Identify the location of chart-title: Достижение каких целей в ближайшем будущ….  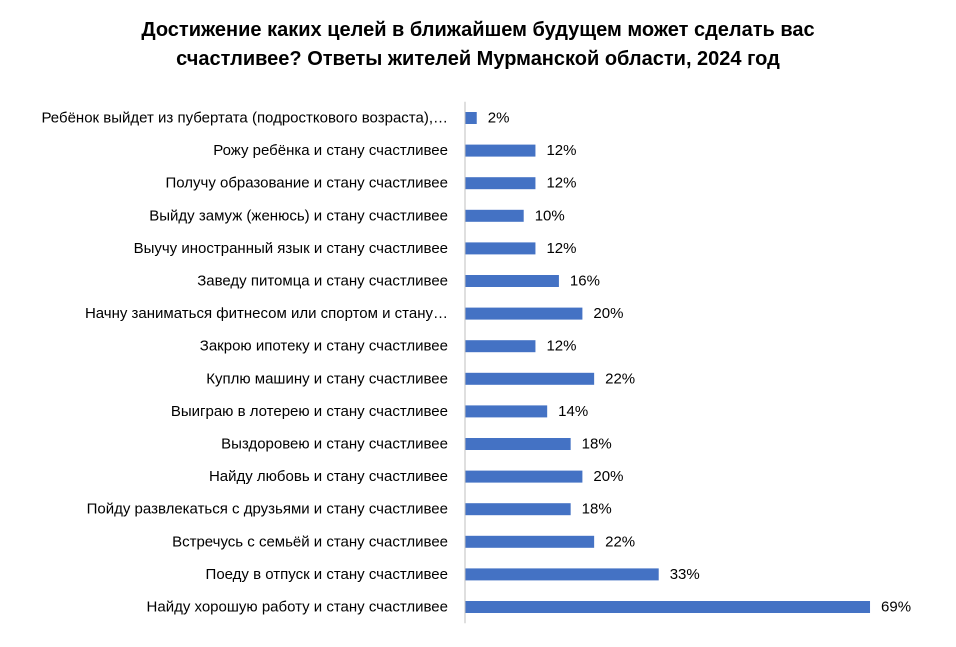
(478, 45).